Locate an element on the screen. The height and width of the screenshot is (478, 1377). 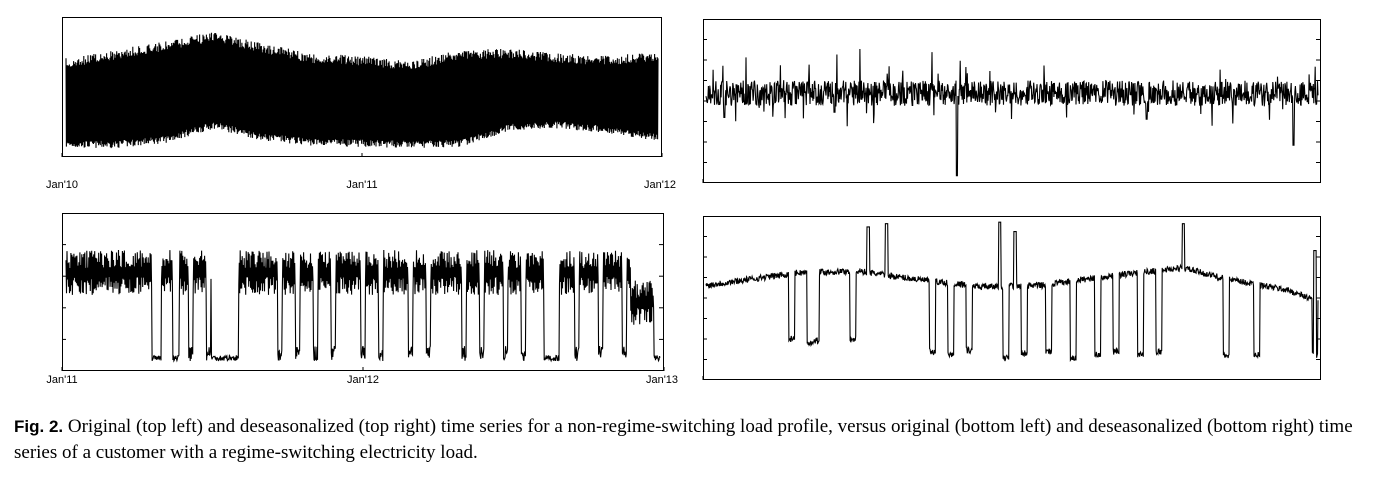
chart-bottom-left is located at coordinates (363, 292).